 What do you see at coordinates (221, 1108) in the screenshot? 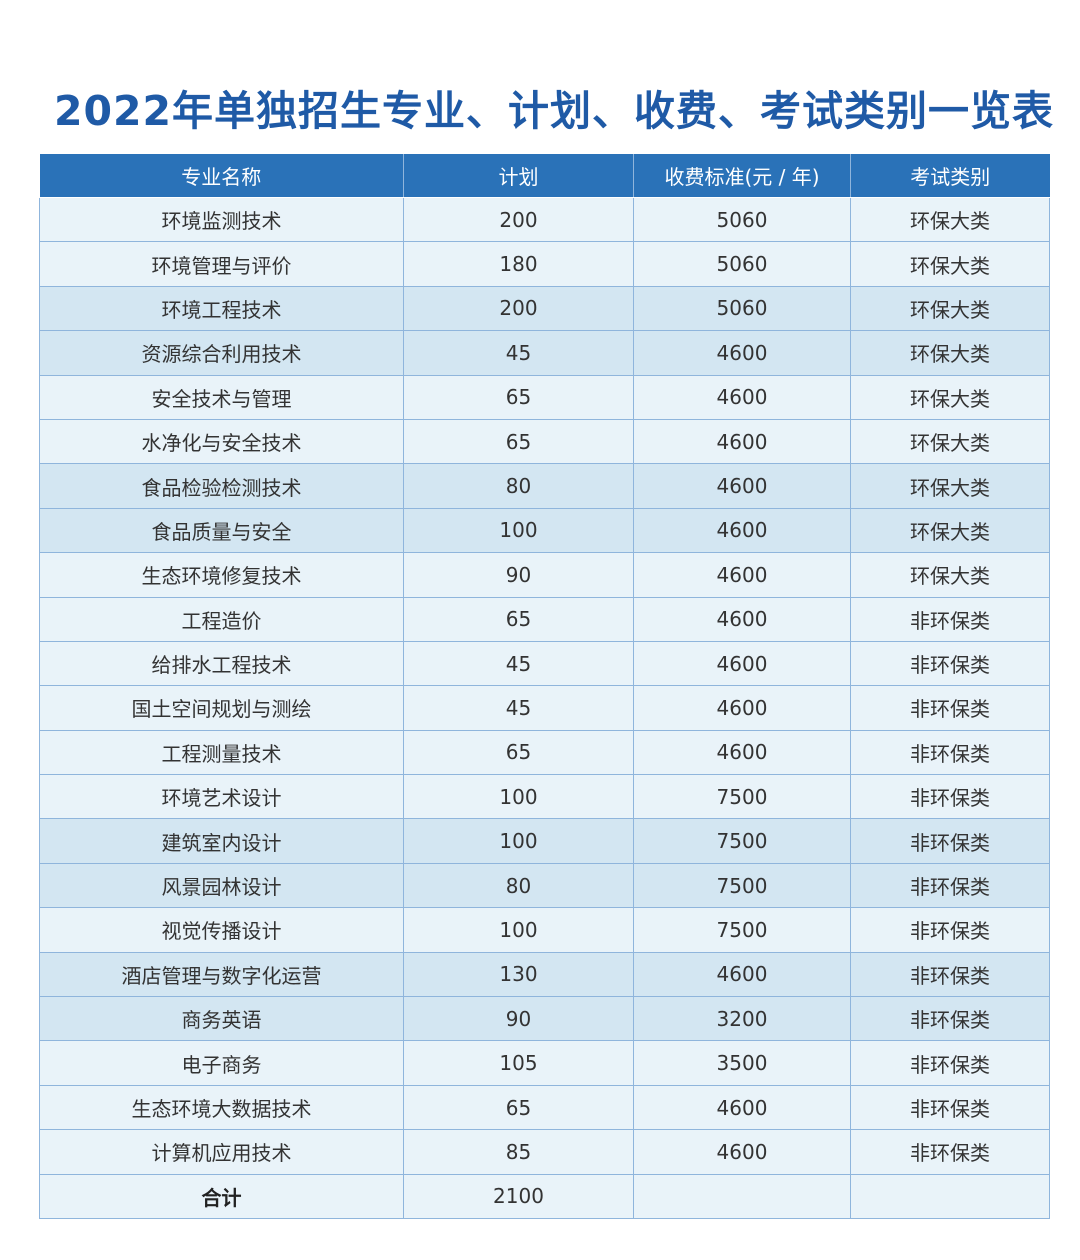
I see `cell-major: 生态环境大数据技术` at bounding box center [221, 1108].